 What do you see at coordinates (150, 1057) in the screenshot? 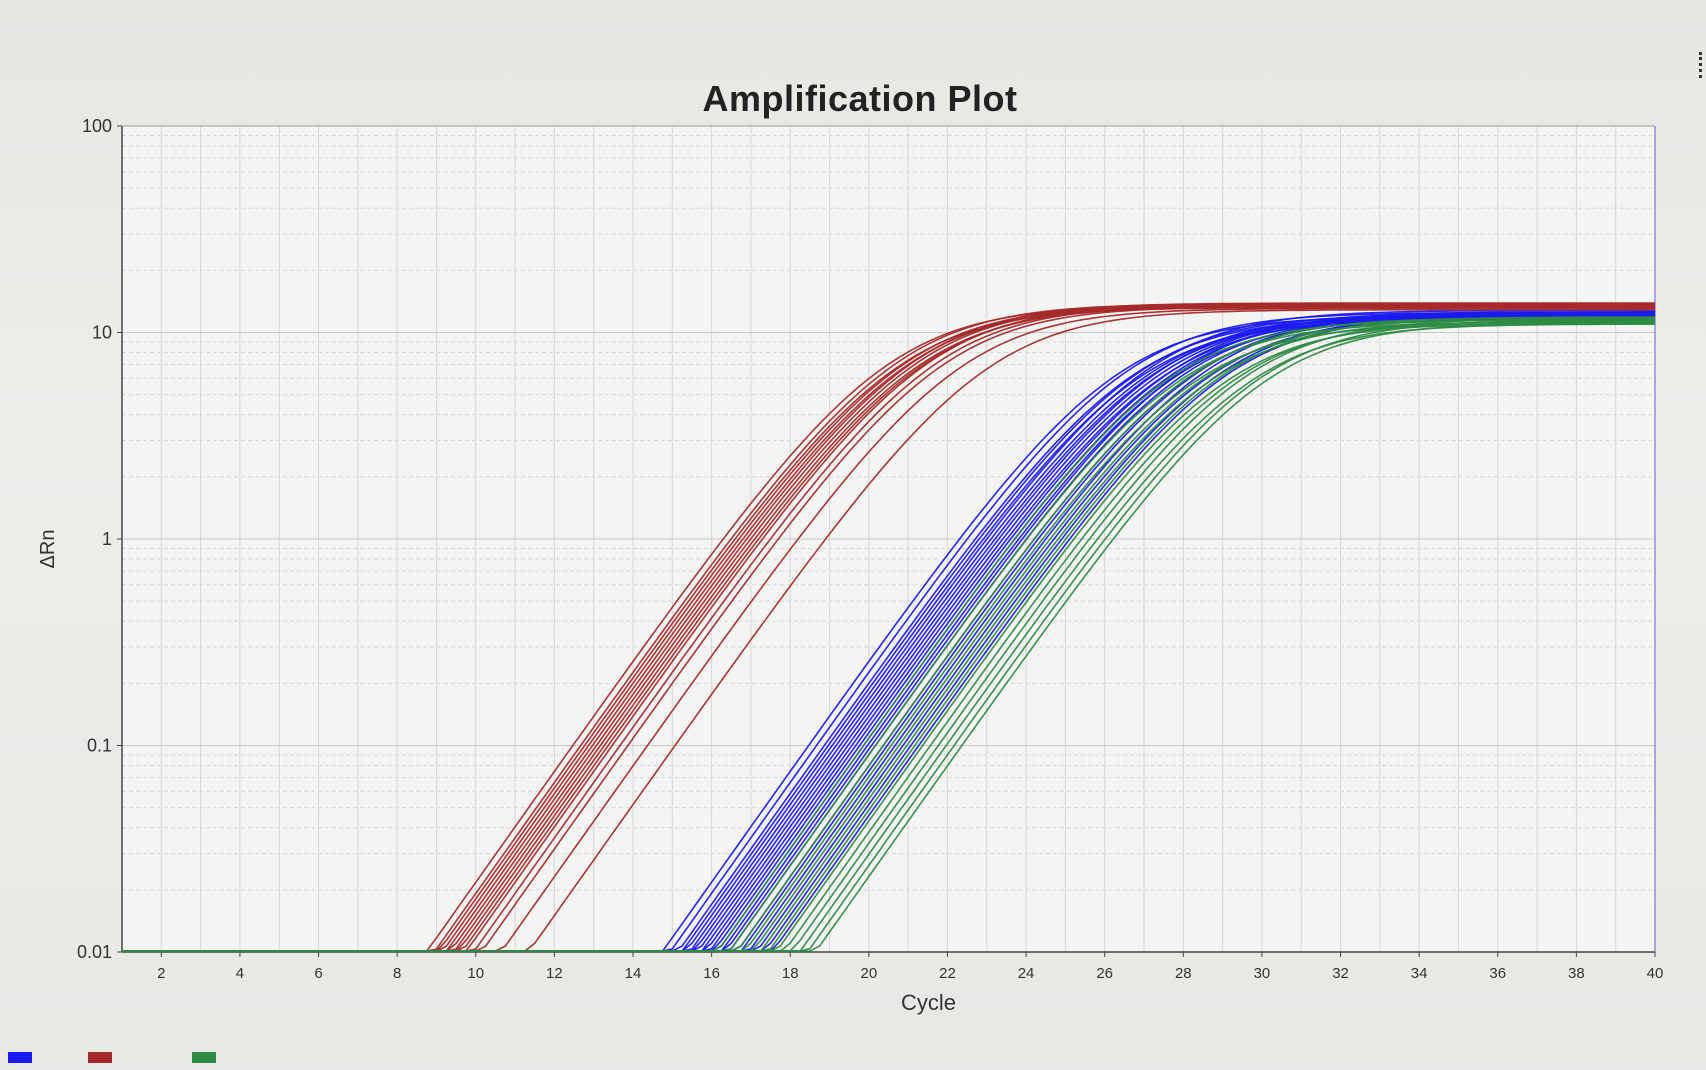
I see `legend` at bounding box center [150, 1057].